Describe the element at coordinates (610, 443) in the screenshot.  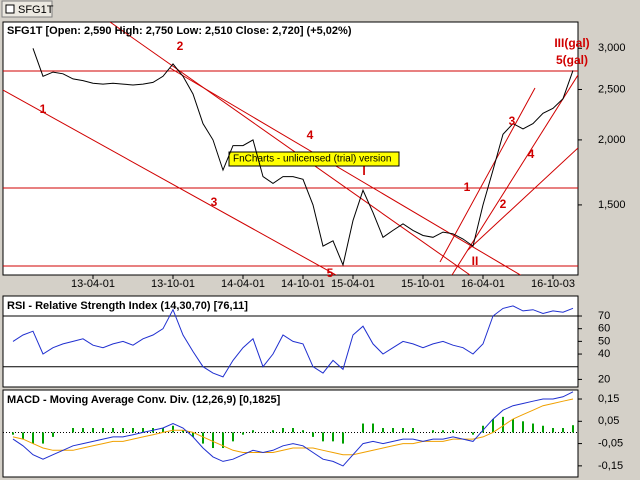
I see `y-tick-label: -0,05` at that location.